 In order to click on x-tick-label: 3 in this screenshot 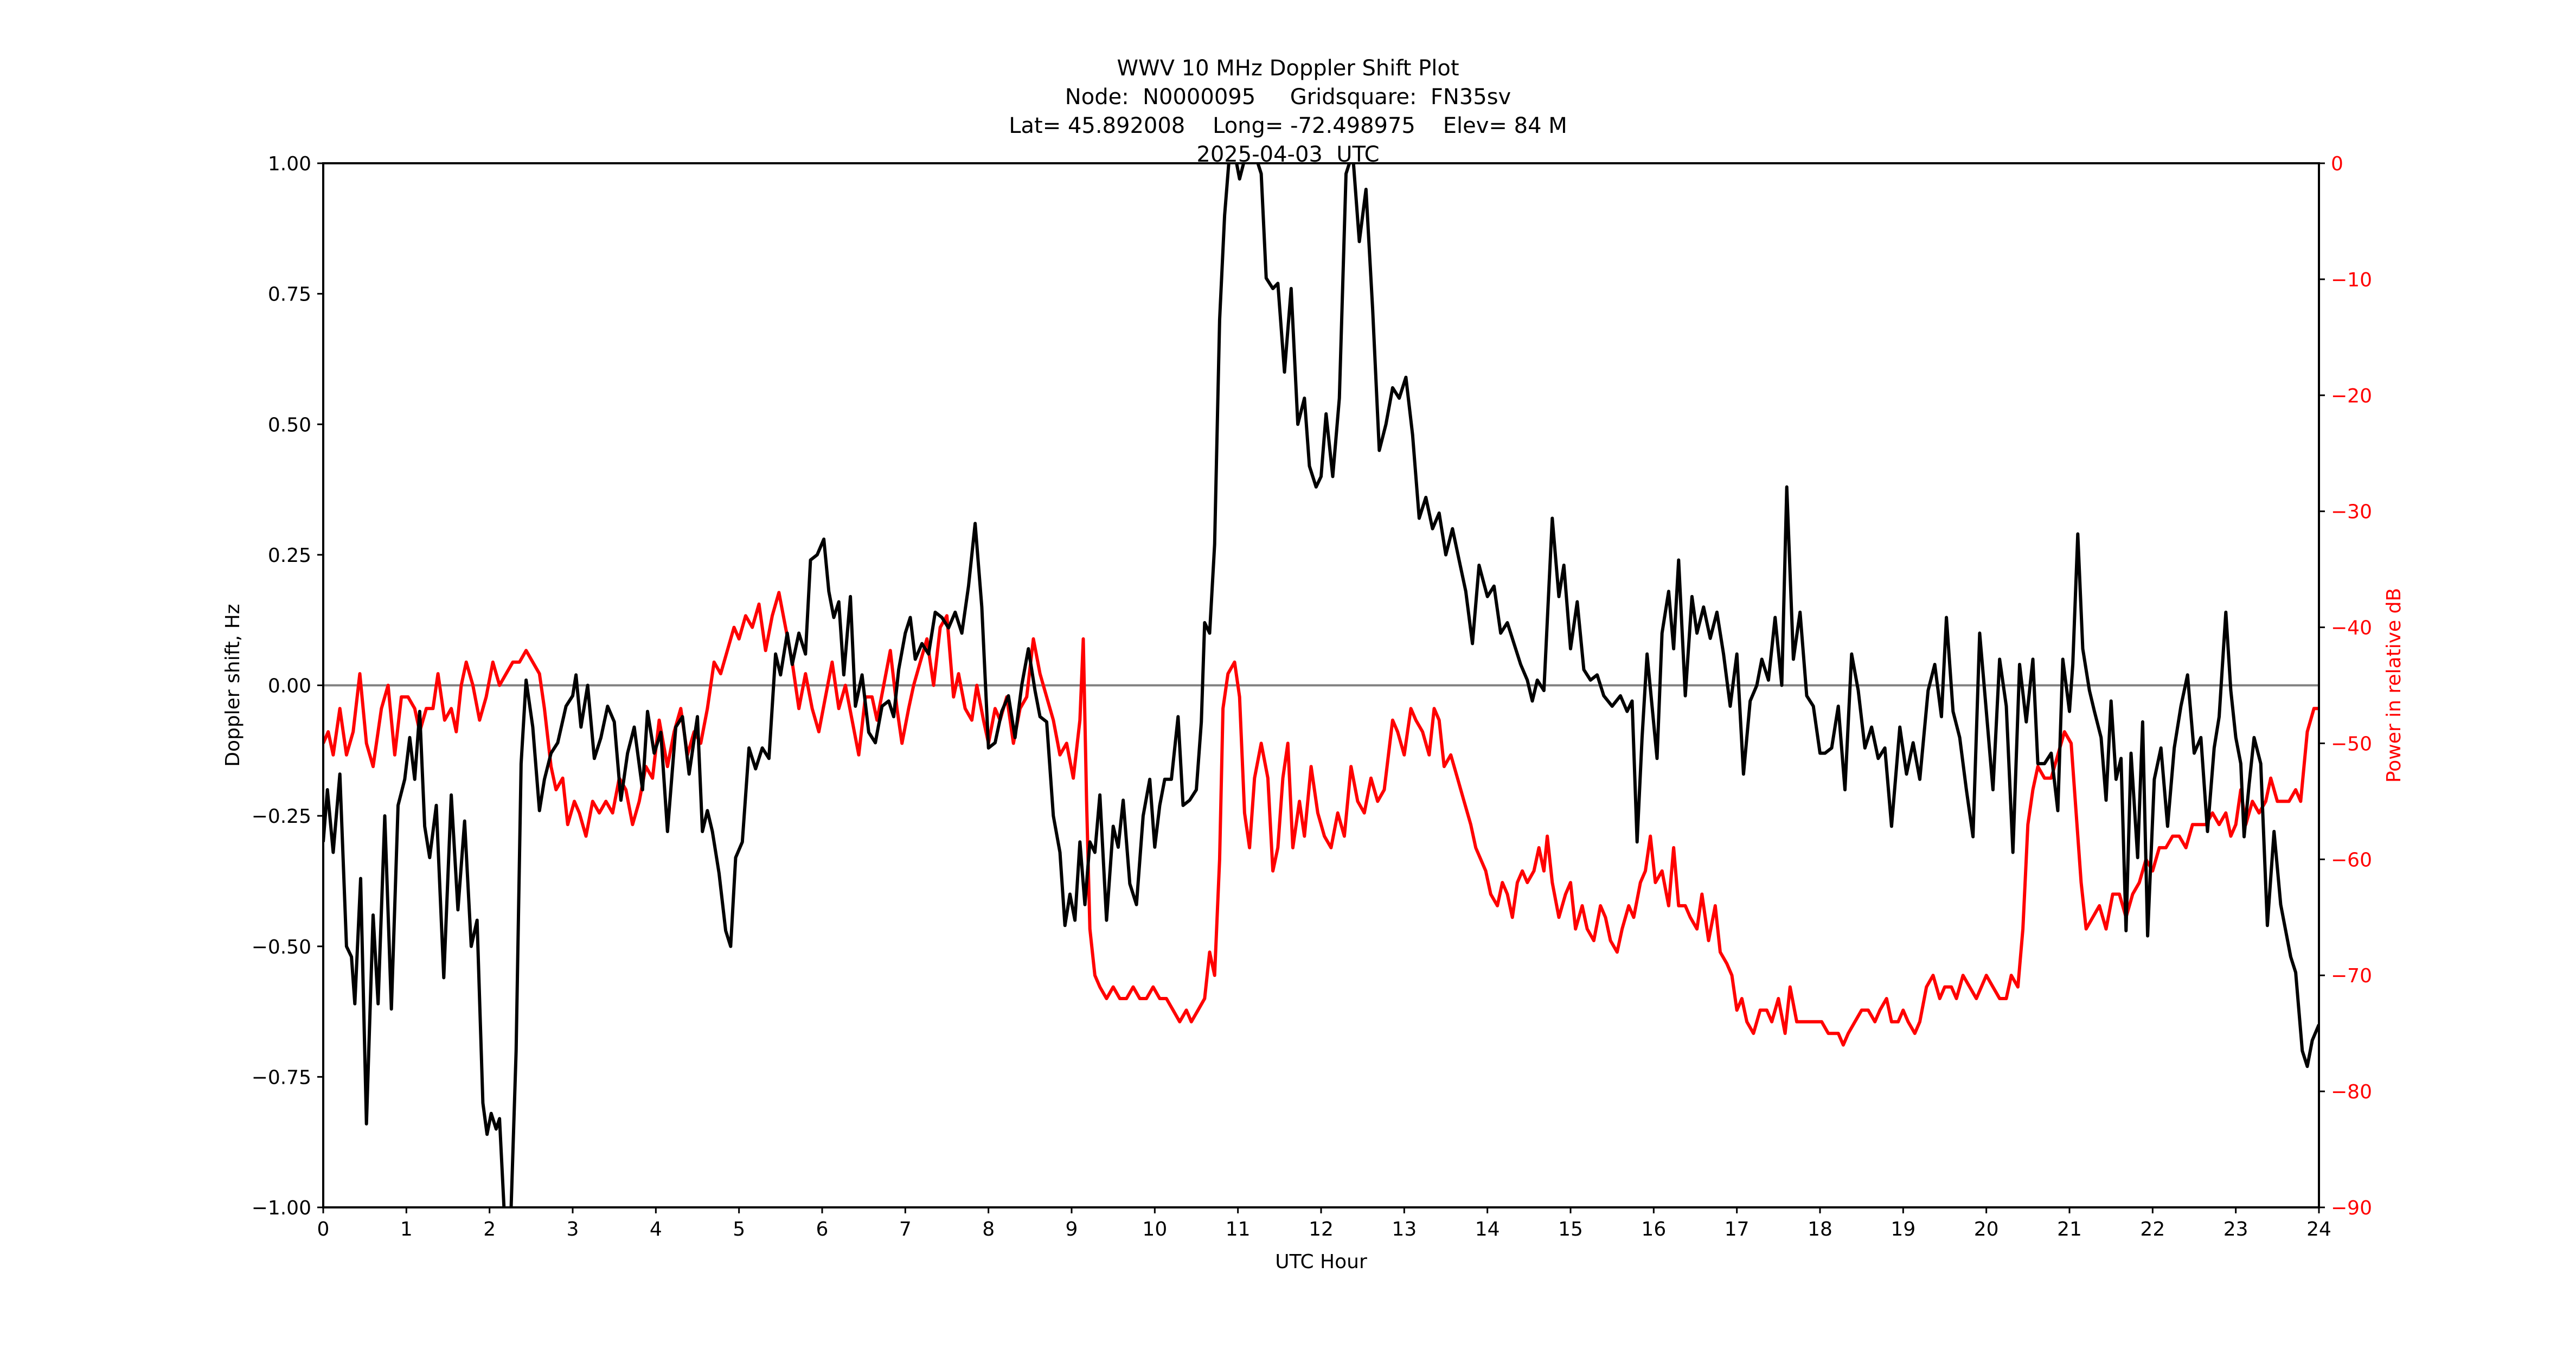, I will do `click(573, 1229)`.